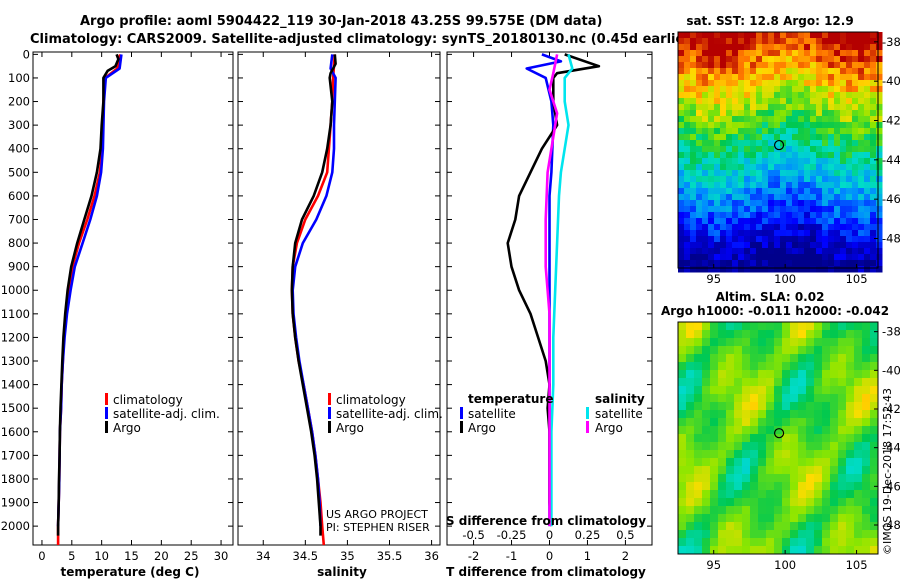  I want to click on y-tick-label: 1300, so click(15, 361).